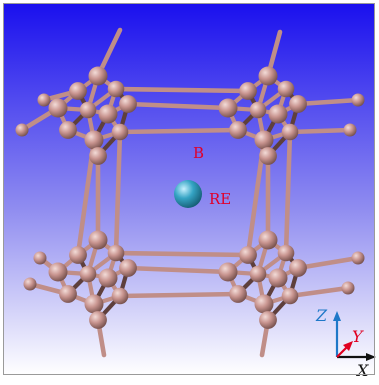  I want to click on x-arrow-head, so click(371, 357).